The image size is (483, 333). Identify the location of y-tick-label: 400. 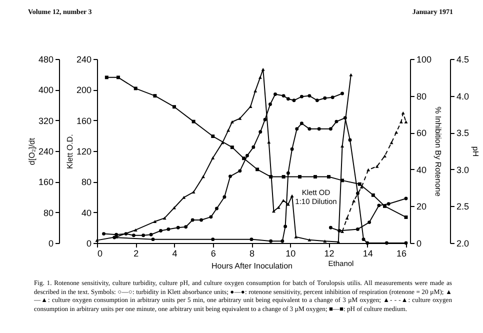
(46, 90).